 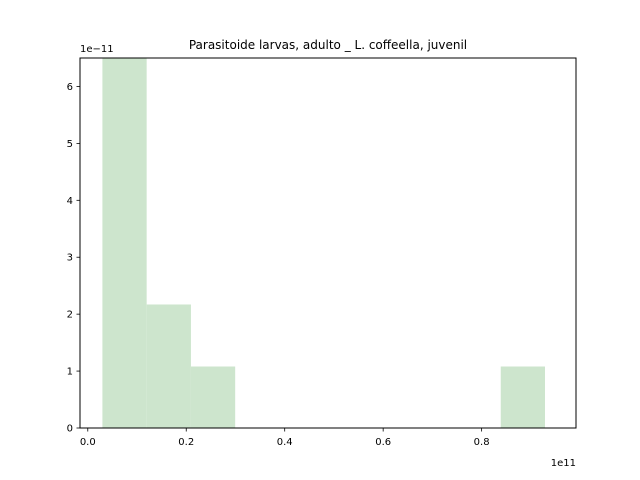 I want to click on y-tick-label: 2, so click(x=70, y=315).